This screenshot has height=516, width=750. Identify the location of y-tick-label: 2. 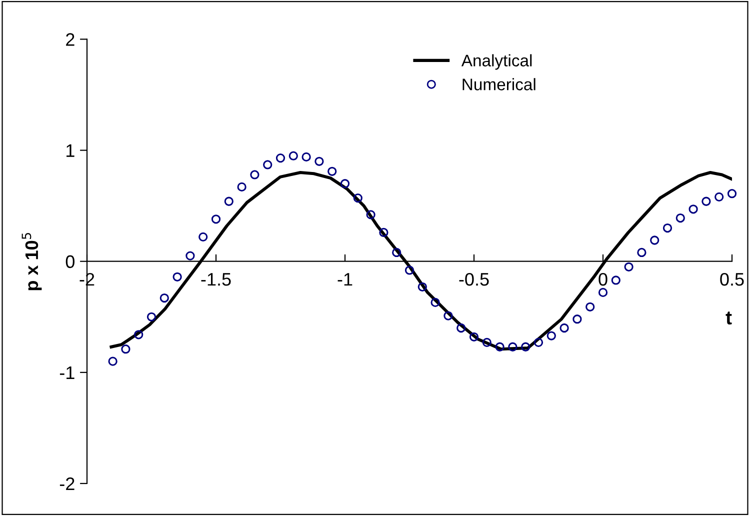
(70, 39).